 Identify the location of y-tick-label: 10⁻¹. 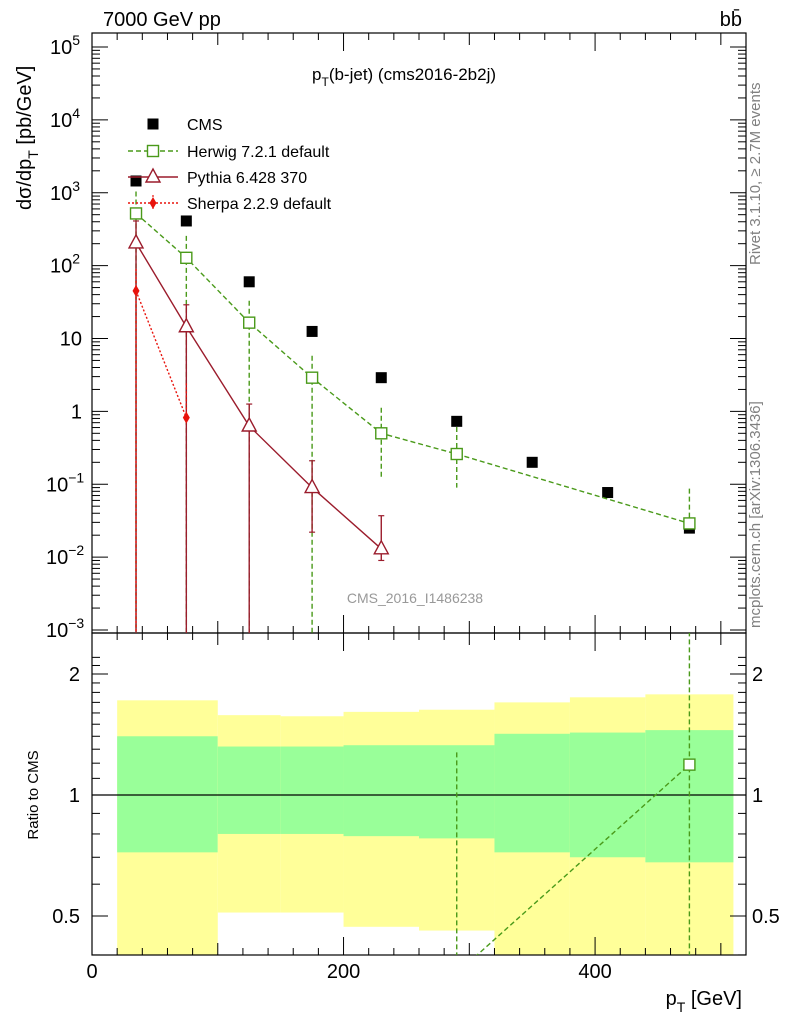
(65, 482).